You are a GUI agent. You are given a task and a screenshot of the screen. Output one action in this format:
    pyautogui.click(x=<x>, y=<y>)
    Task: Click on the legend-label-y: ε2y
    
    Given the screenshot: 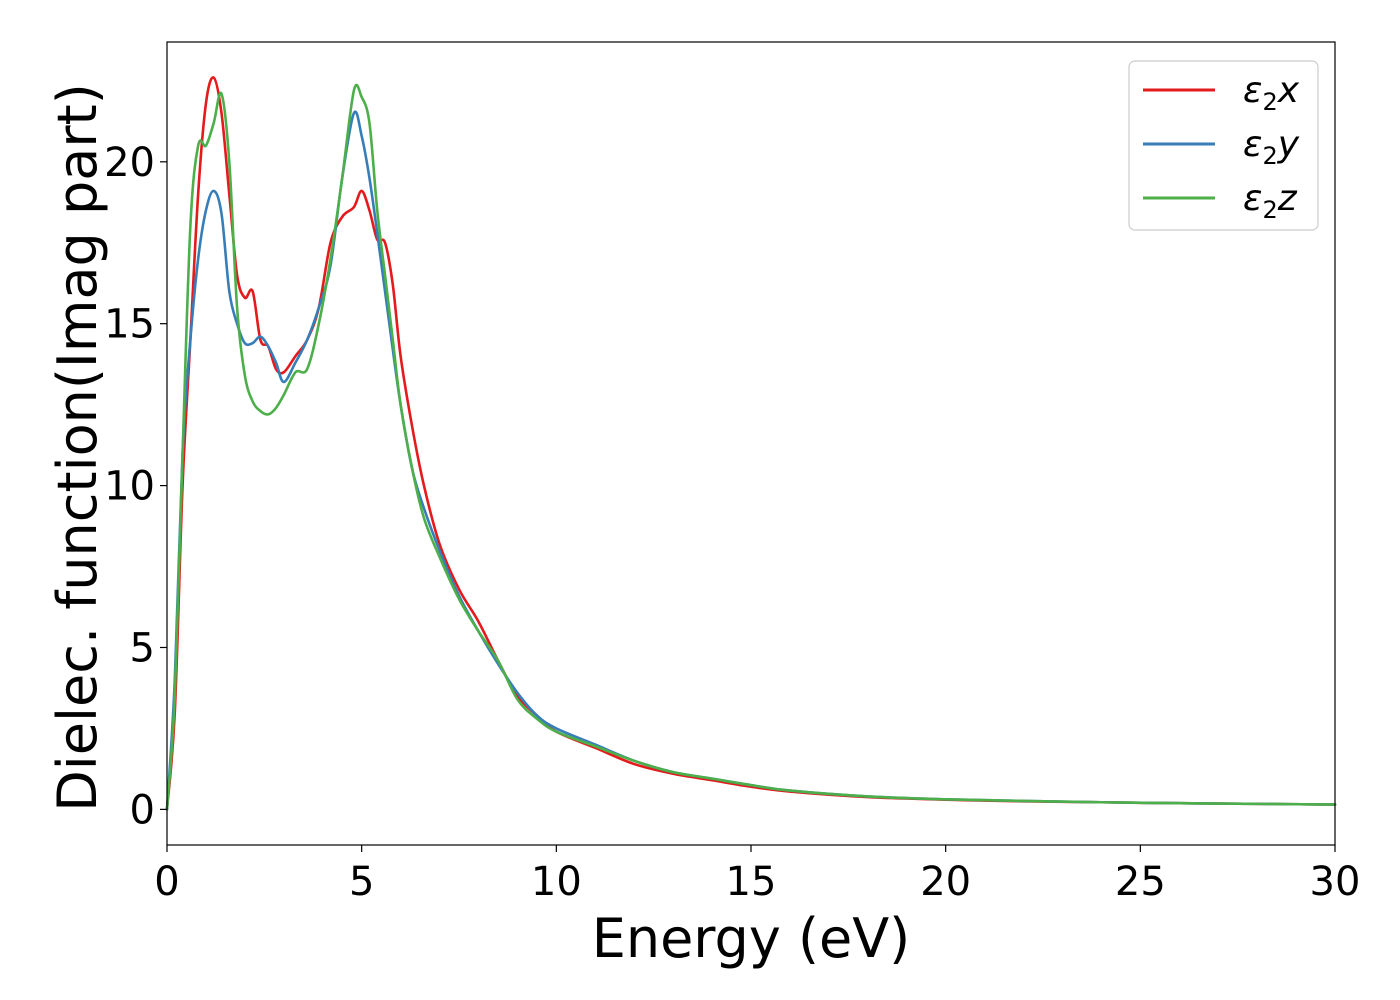 What is the action you would take?
    pyautogui.click(x=1271, y=147)
    